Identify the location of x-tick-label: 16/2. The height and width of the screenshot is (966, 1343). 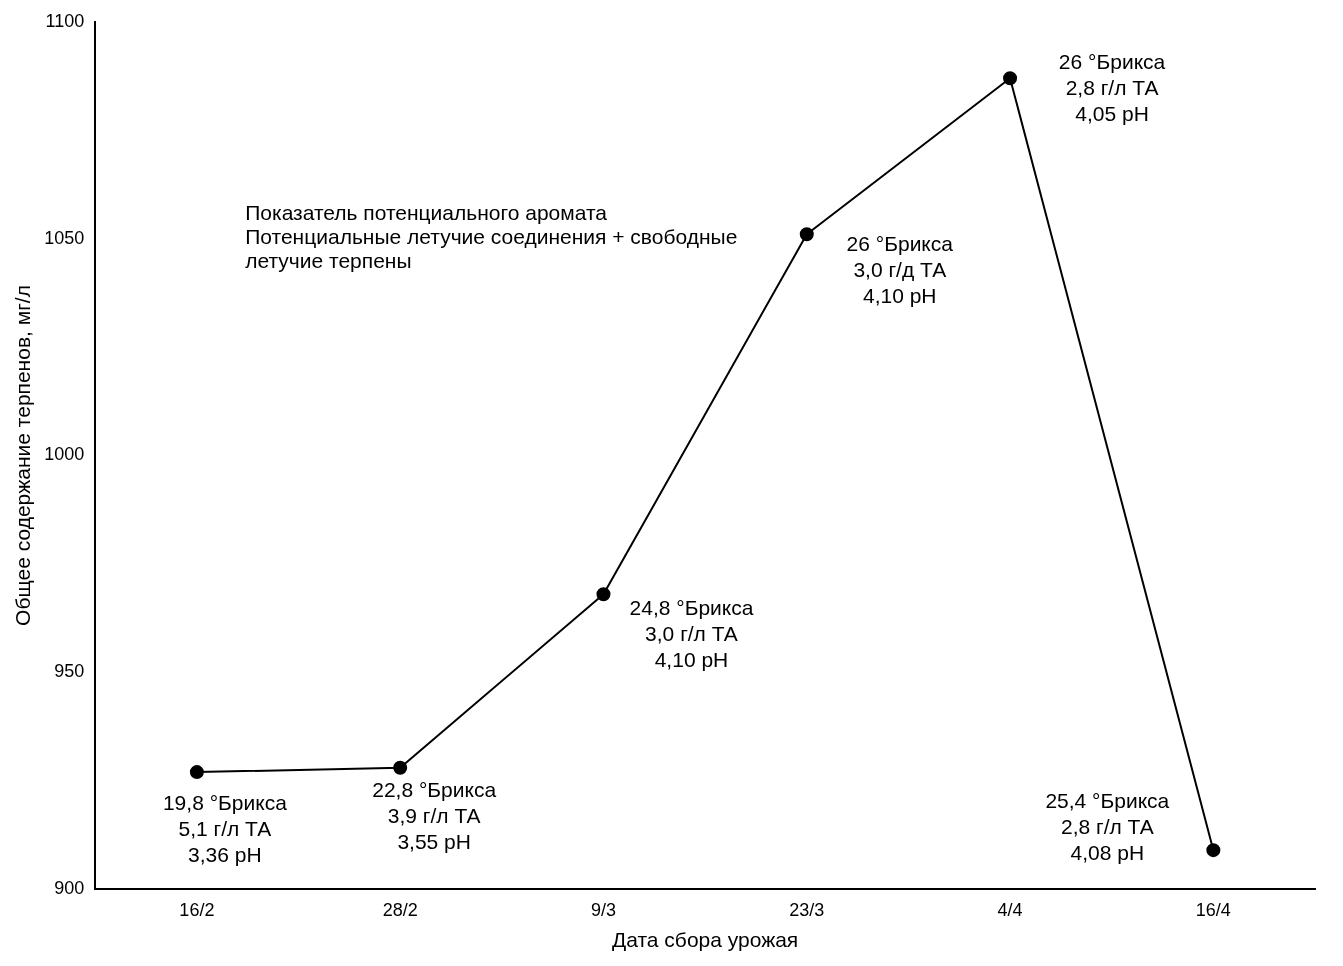
(197, 909).